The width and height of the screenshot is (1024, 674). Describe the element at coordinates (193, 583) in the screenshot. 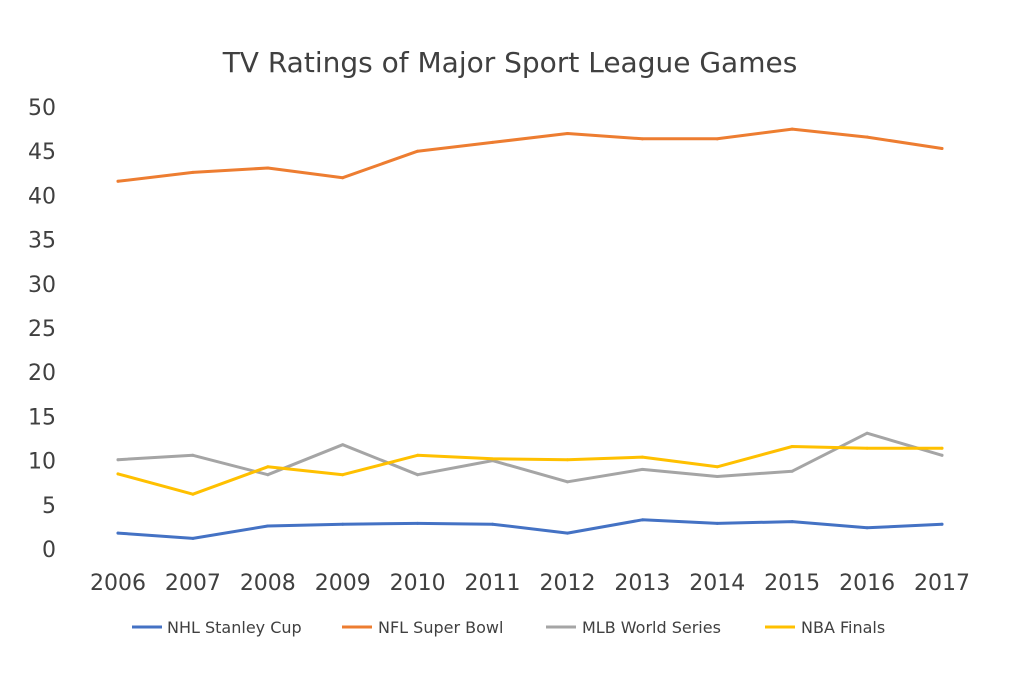

I see `x-tick-label: 2007` at that location.